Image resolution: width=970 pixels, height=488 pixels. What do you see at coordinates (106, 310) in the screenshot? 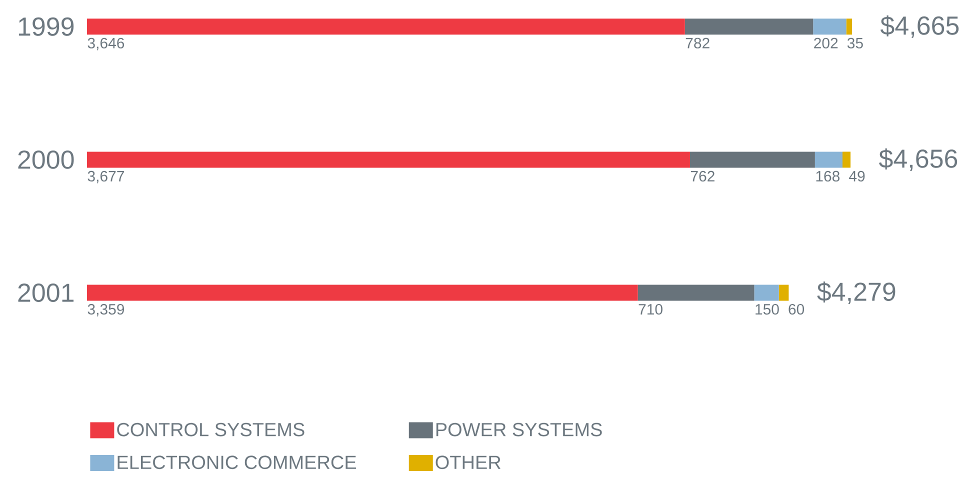
I see `data-label: 3,359` at bounding box center [106, 310].